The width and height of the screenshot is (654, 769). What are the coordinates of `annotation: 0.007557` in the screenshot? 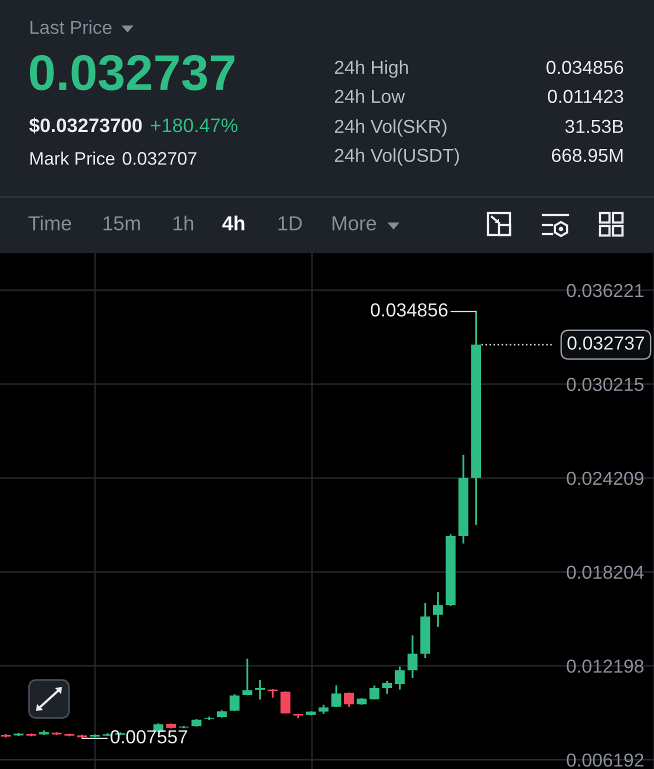 It's located at (149, 737).